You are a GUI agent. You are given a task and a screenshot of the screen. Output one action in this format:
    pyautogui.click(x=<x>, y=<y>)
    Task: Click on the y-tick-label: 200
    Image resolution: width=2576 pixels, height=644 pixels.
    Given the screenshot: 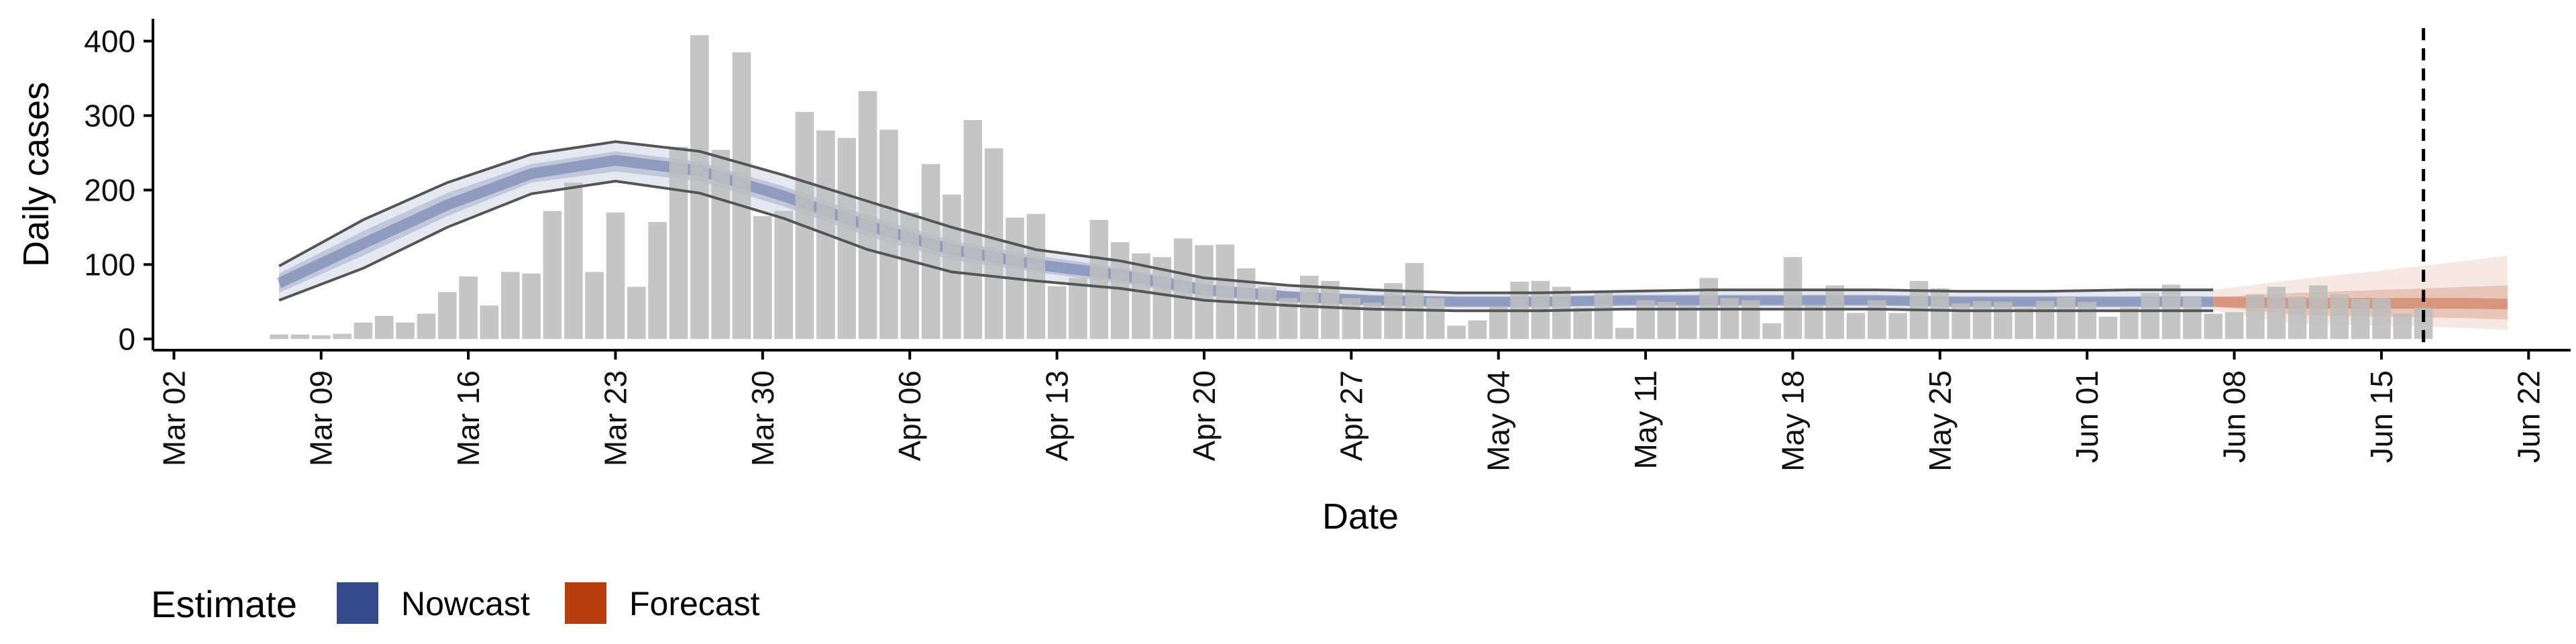 What is the action you would take?
    pyautogui.click(x=110, y=189)
    